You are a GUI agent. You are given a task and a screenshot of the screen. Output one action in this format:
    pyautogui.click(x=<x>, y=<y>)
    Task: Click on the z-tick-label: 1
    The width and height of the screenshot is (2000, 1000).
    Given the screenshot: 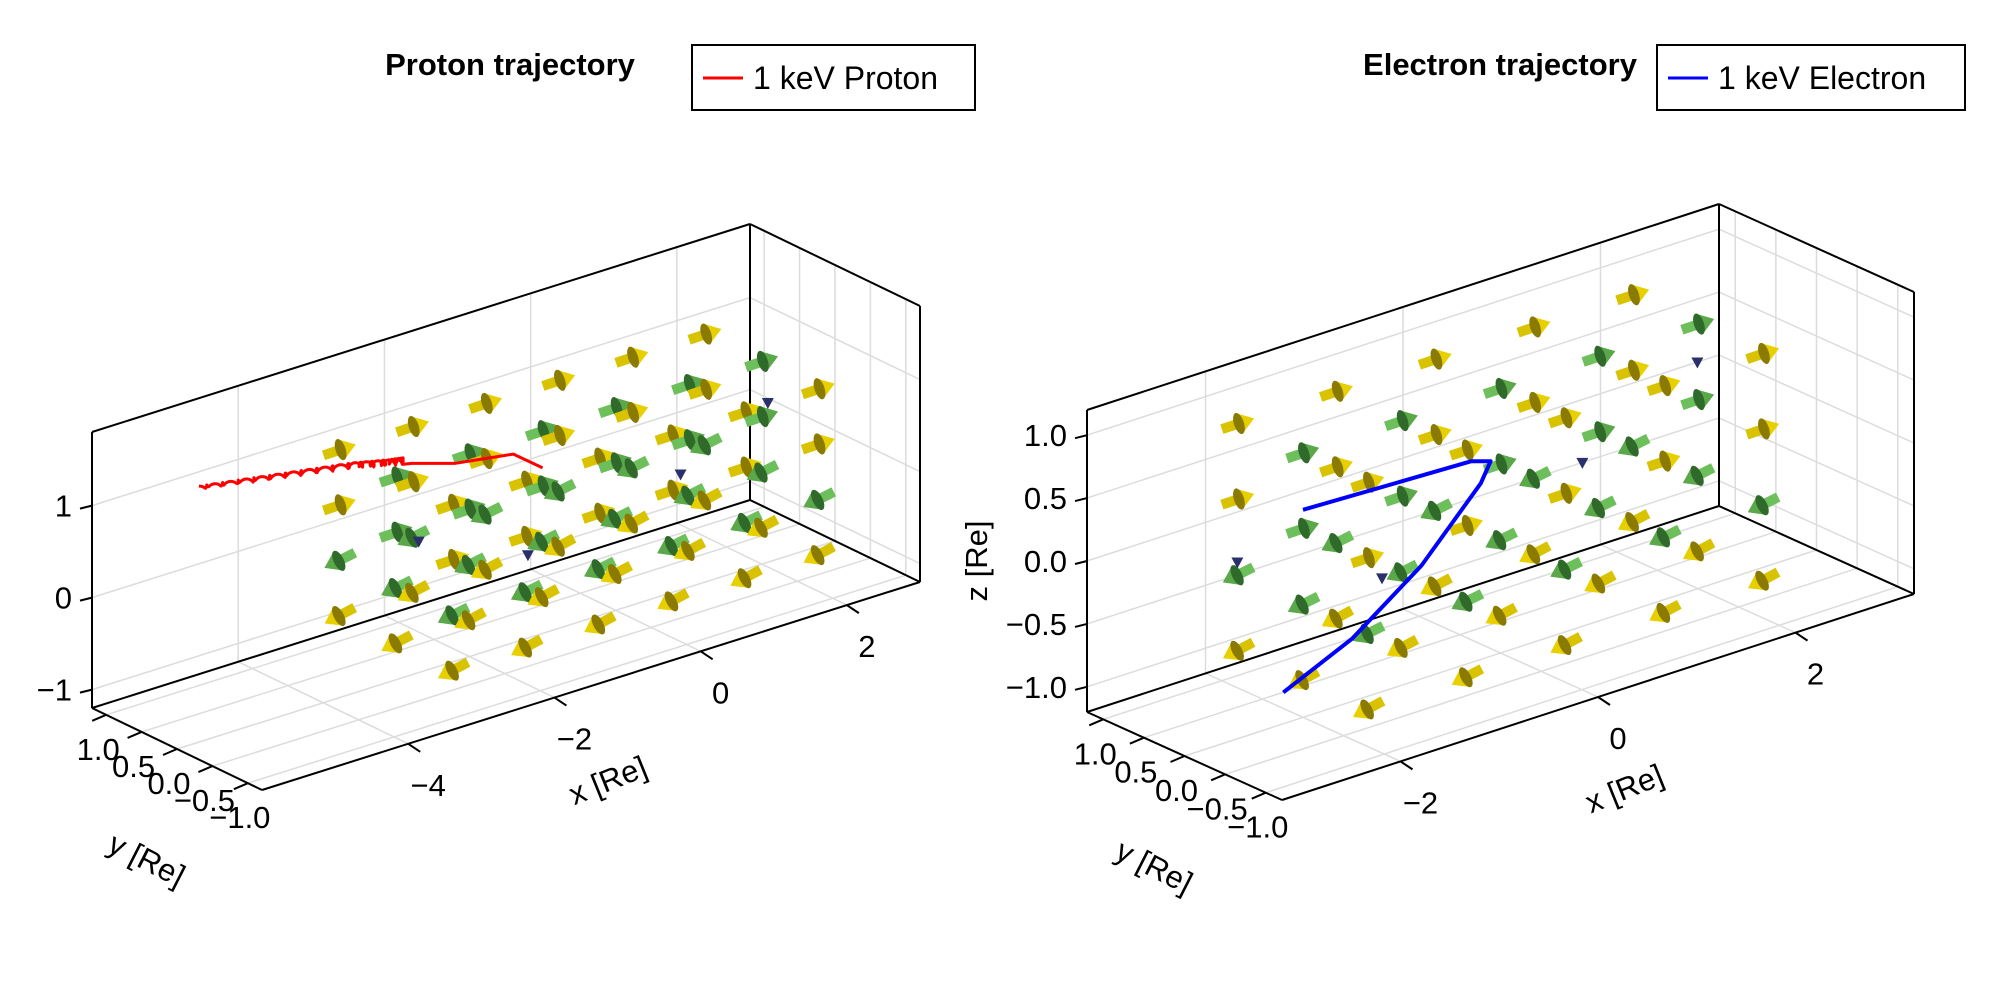 What is the action you would take?
    pyautogui.click(x=63, y=506)
    